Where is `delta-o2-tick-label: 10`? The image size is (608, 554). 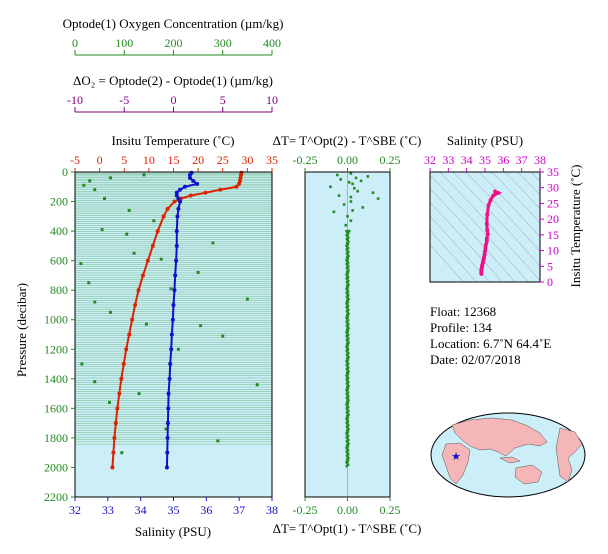
delta-o2-tick-label: 10 is located at coordinates (272, 100).